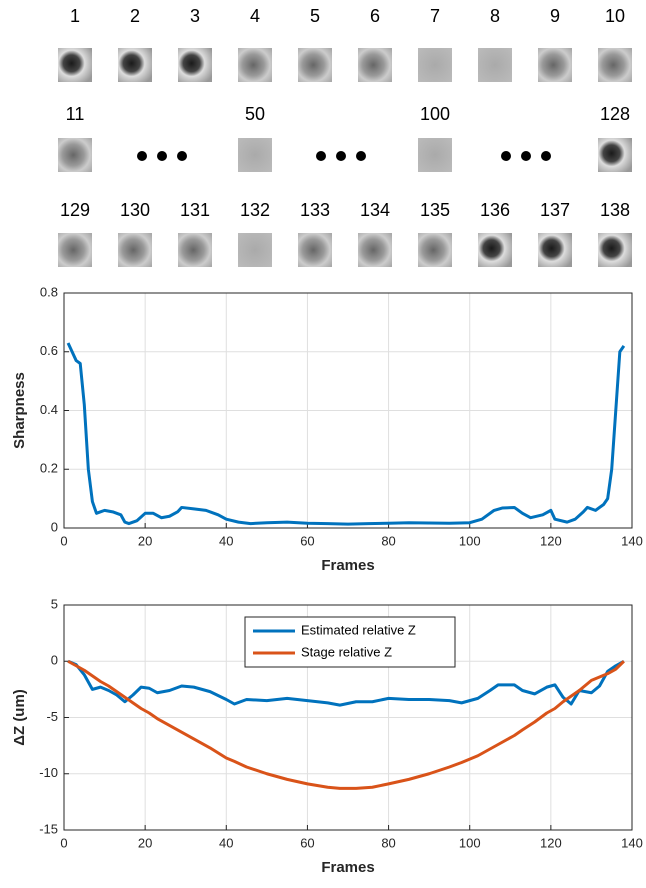 The image size is (646, 888). What do you see at coordinates (49, 350) in the screenshot?
I see `y-tick-label: 0.6` at bounding box center [49, 350].